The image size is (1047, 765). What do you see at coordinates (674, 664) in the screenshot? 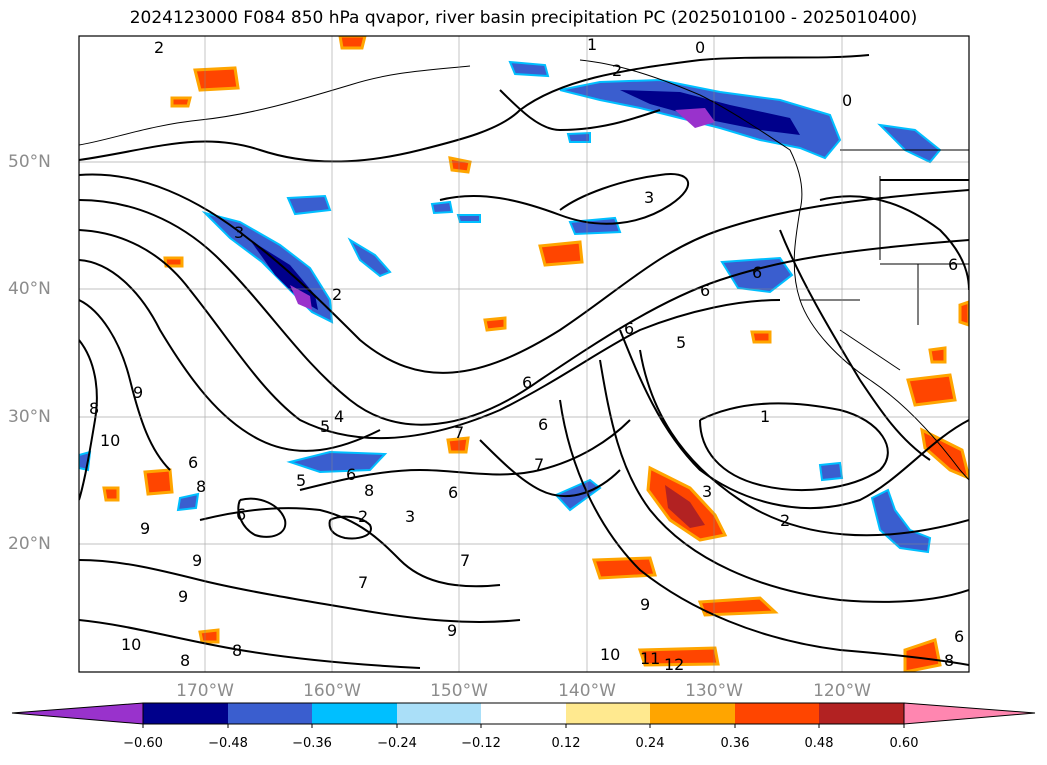
I see `contour-label: 12` at bounding box center [674, 664].